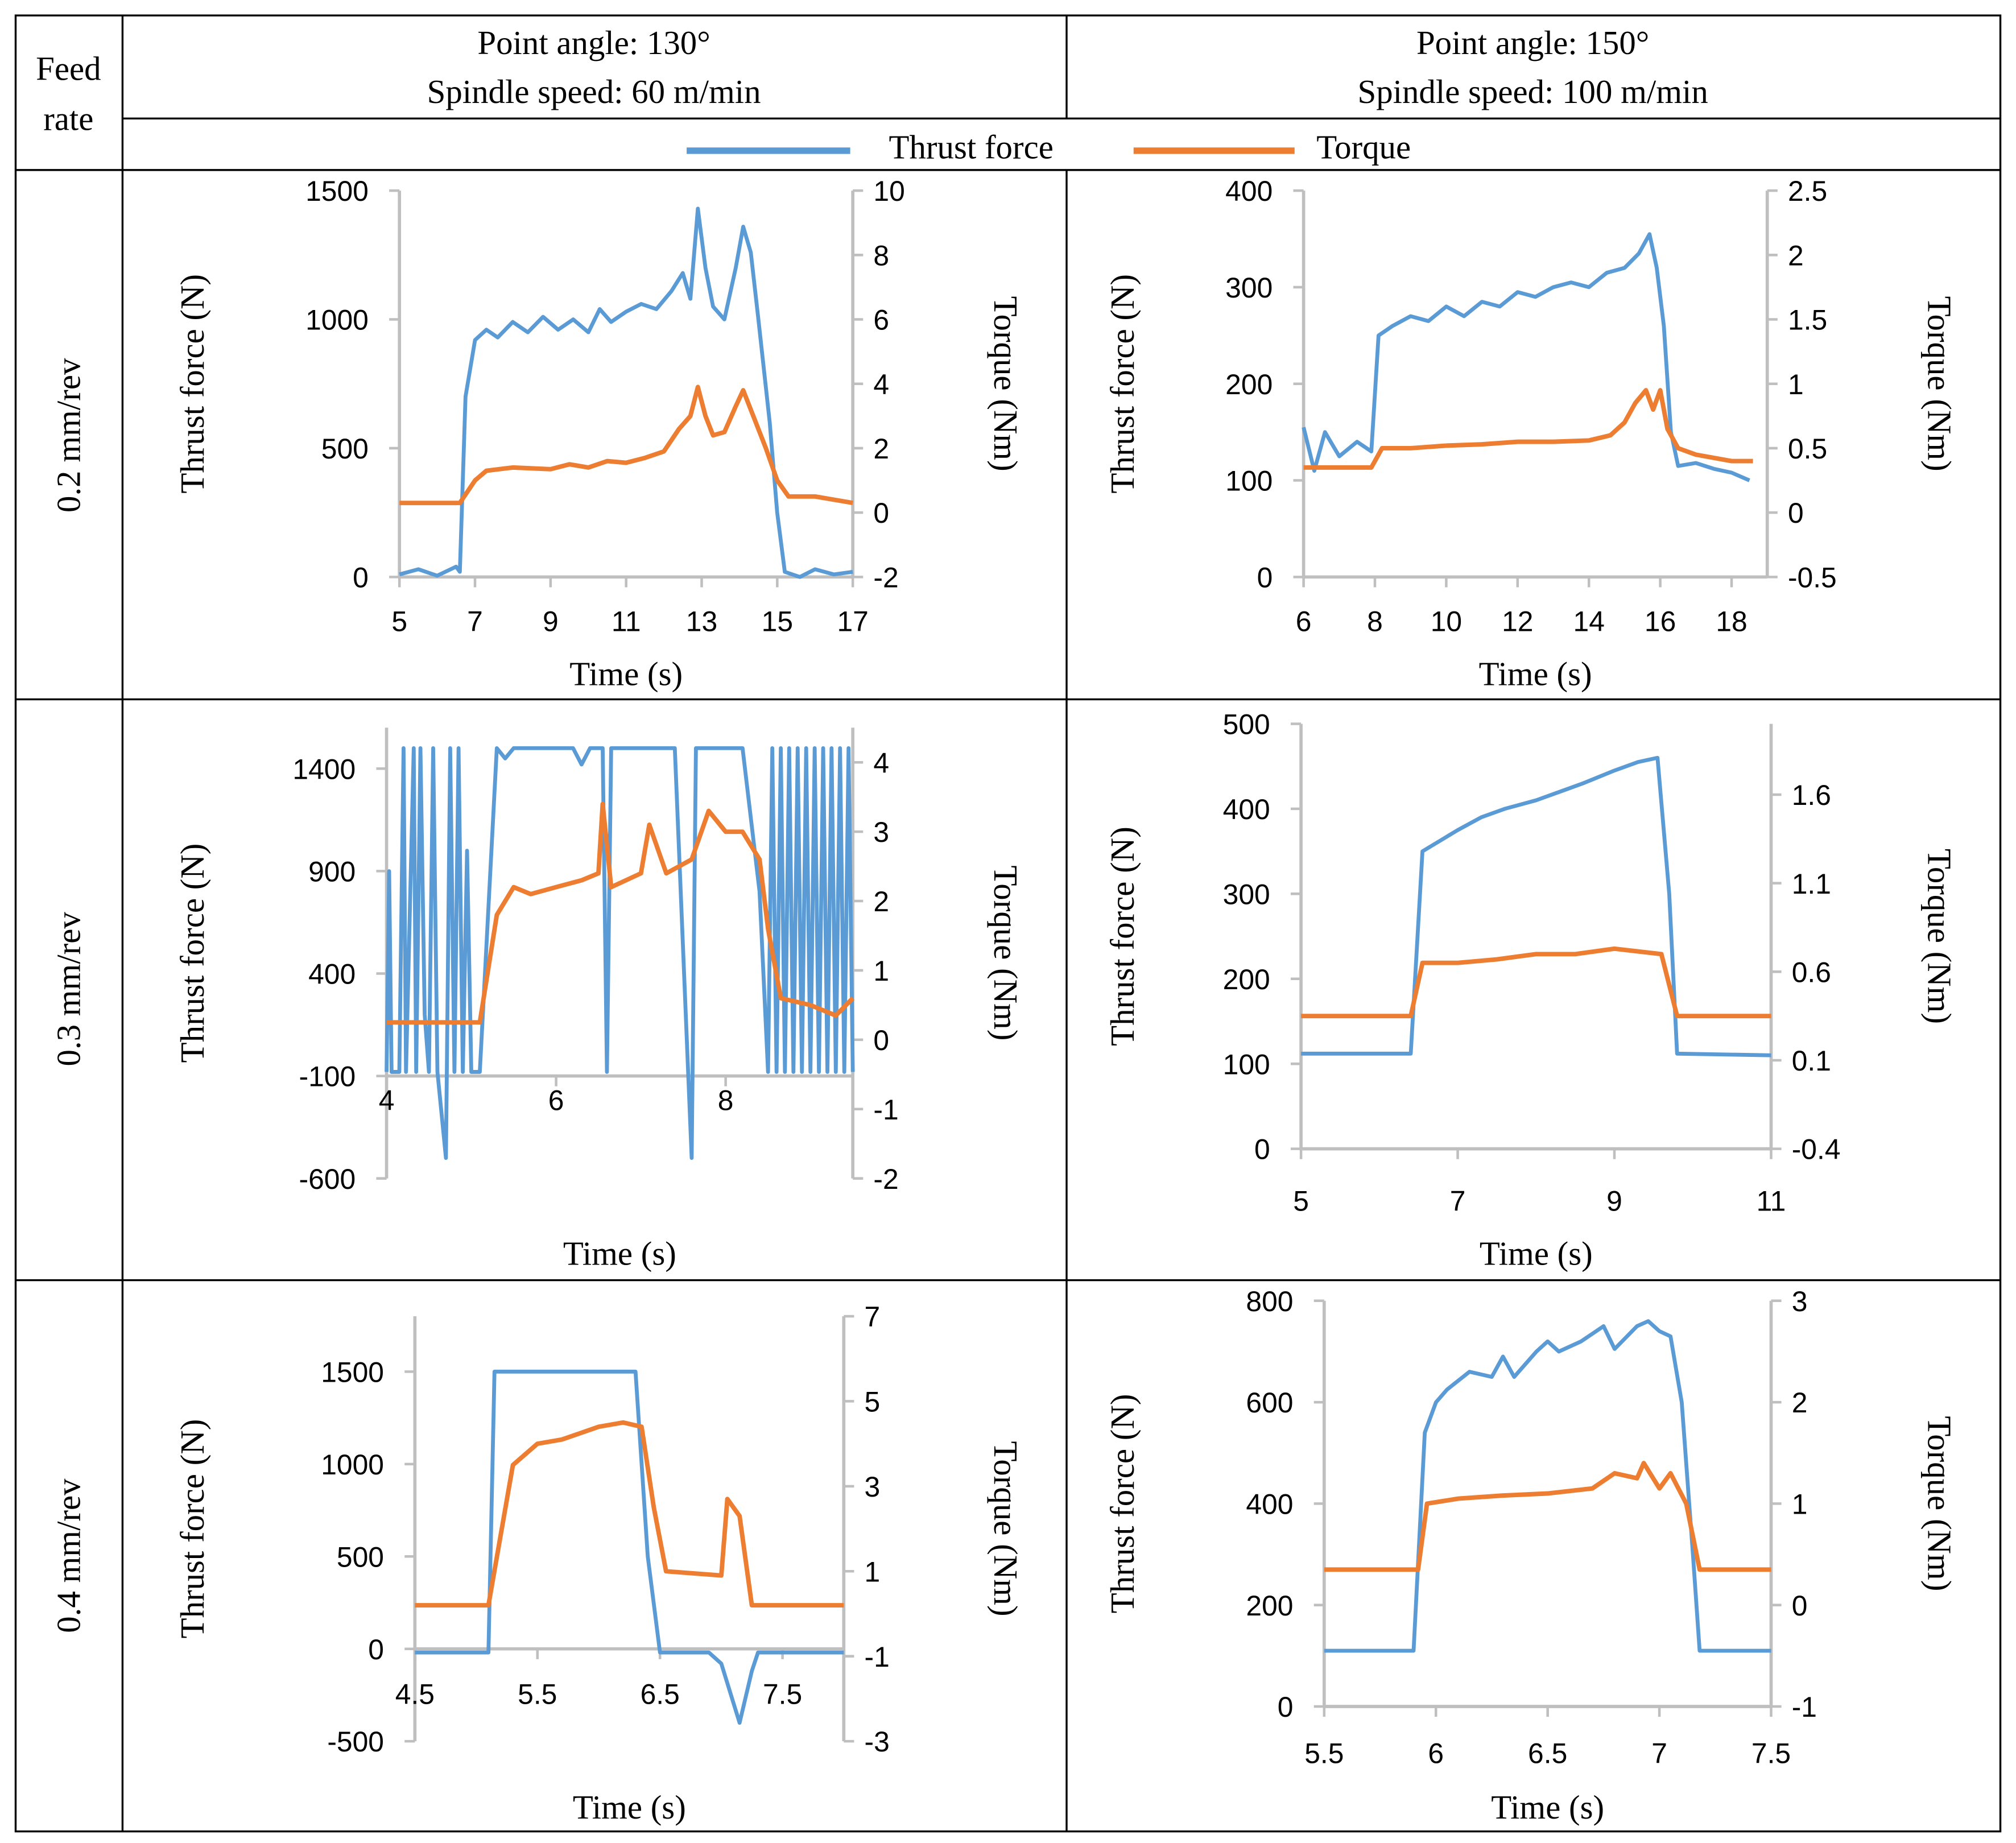  I want to click on column-header-150-angle: Point angle: 150°, so click(1532, 43).